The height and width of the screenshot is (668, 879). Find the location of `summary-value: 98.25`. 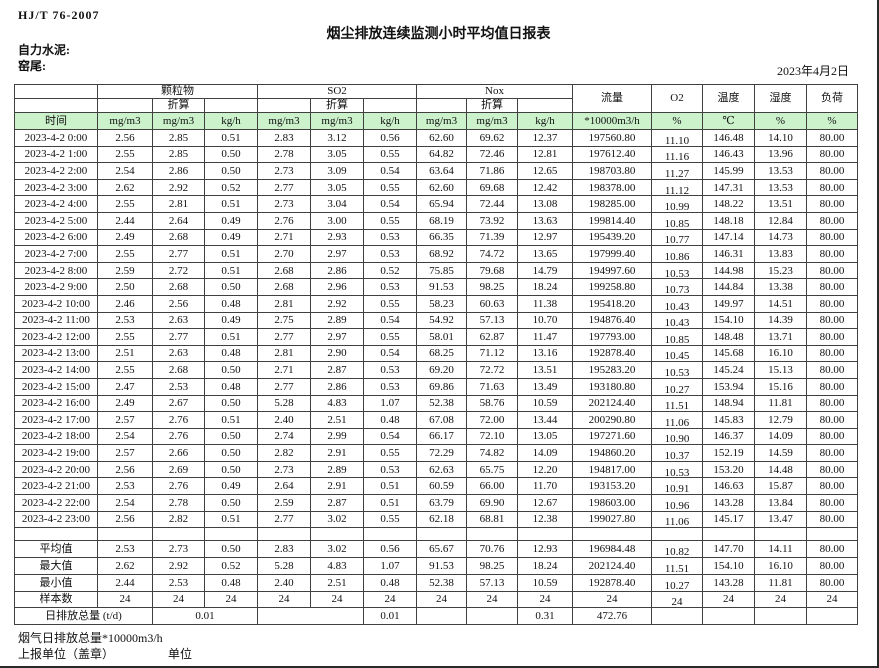

summary-value: 98.25 is located at coordinates (492, 566).